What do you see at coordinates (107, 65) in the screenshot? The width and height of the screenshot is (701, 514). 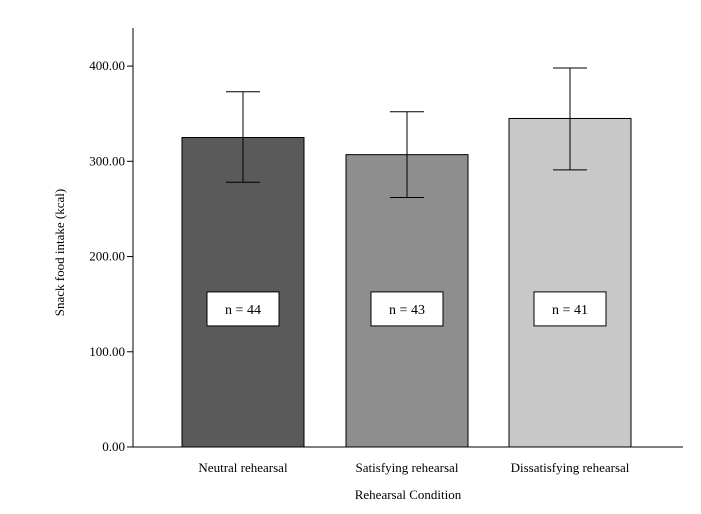 I see `y-tick-label: 400.00` at bounding box center [107, 65].